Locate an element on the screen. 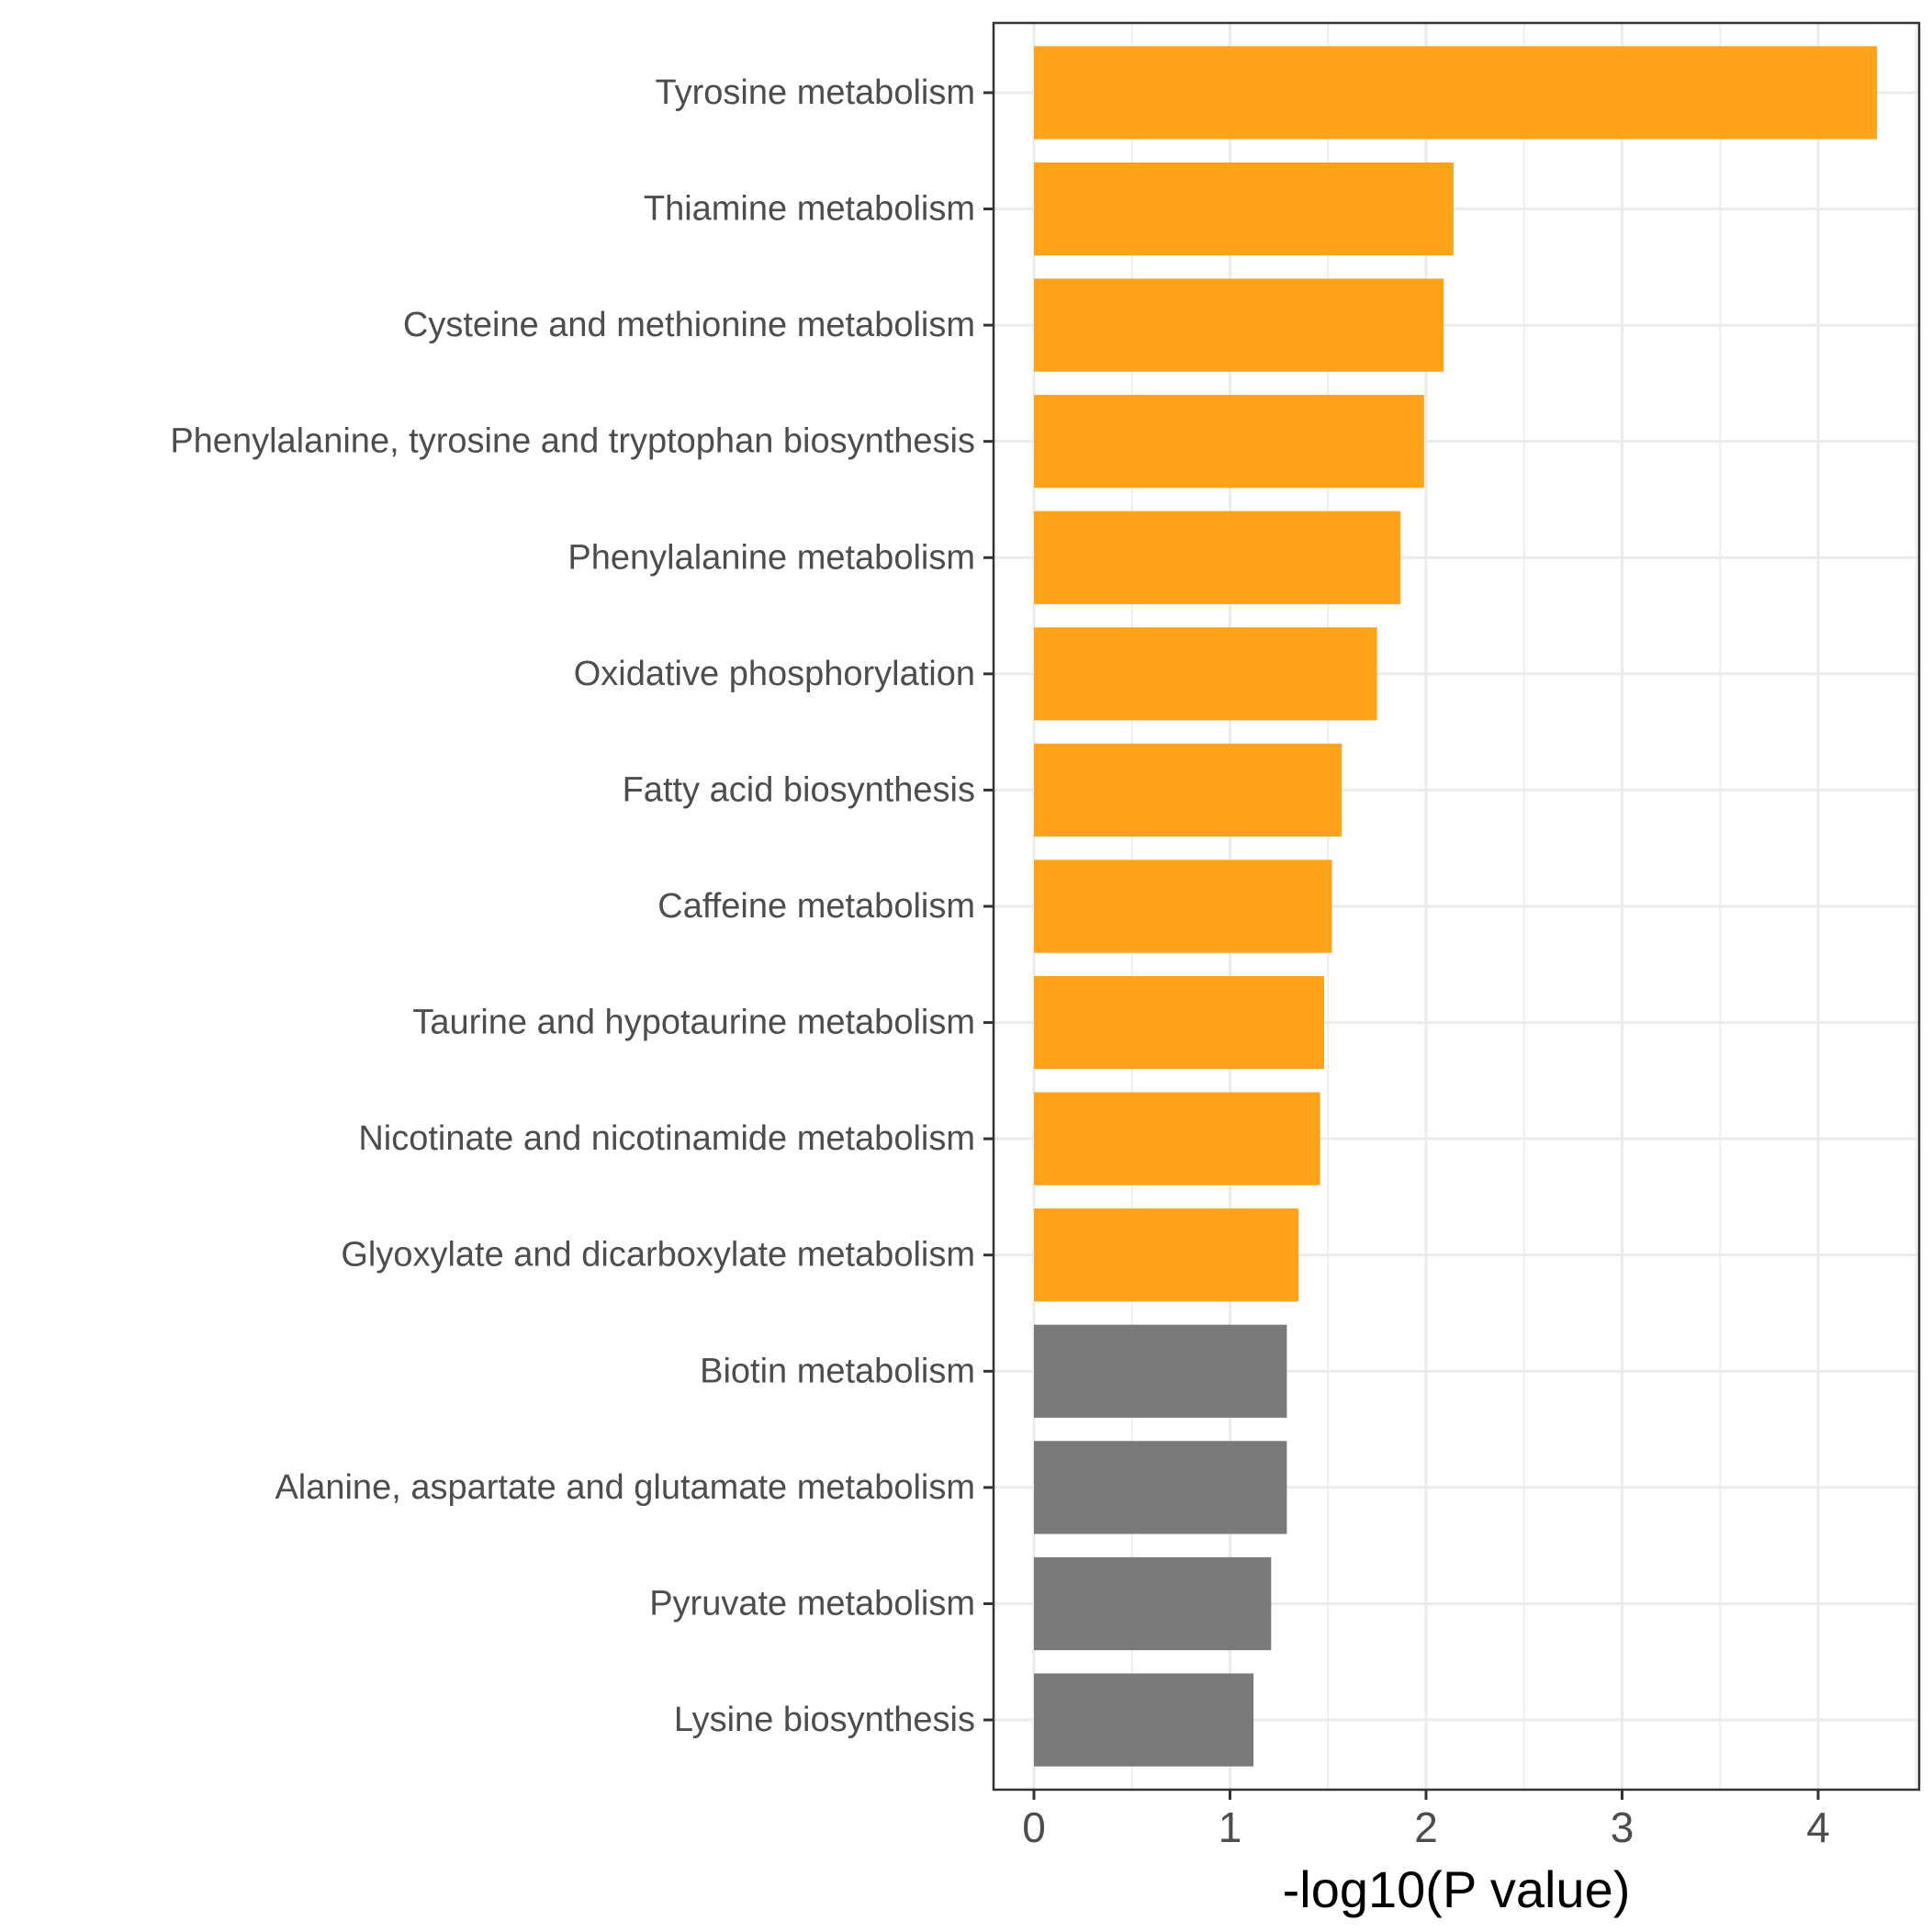  category-label: Tyrosine metabolism is located at coordinates (815, 92).